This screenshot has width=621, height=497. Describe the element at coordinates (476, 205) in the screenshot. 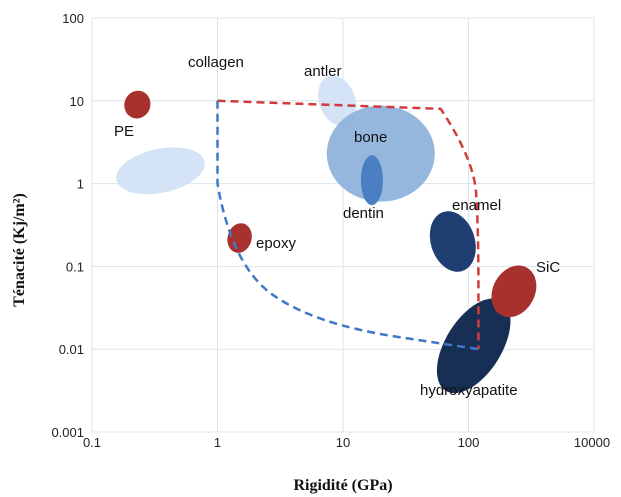

I see `enamel-label: enamel` at that location.